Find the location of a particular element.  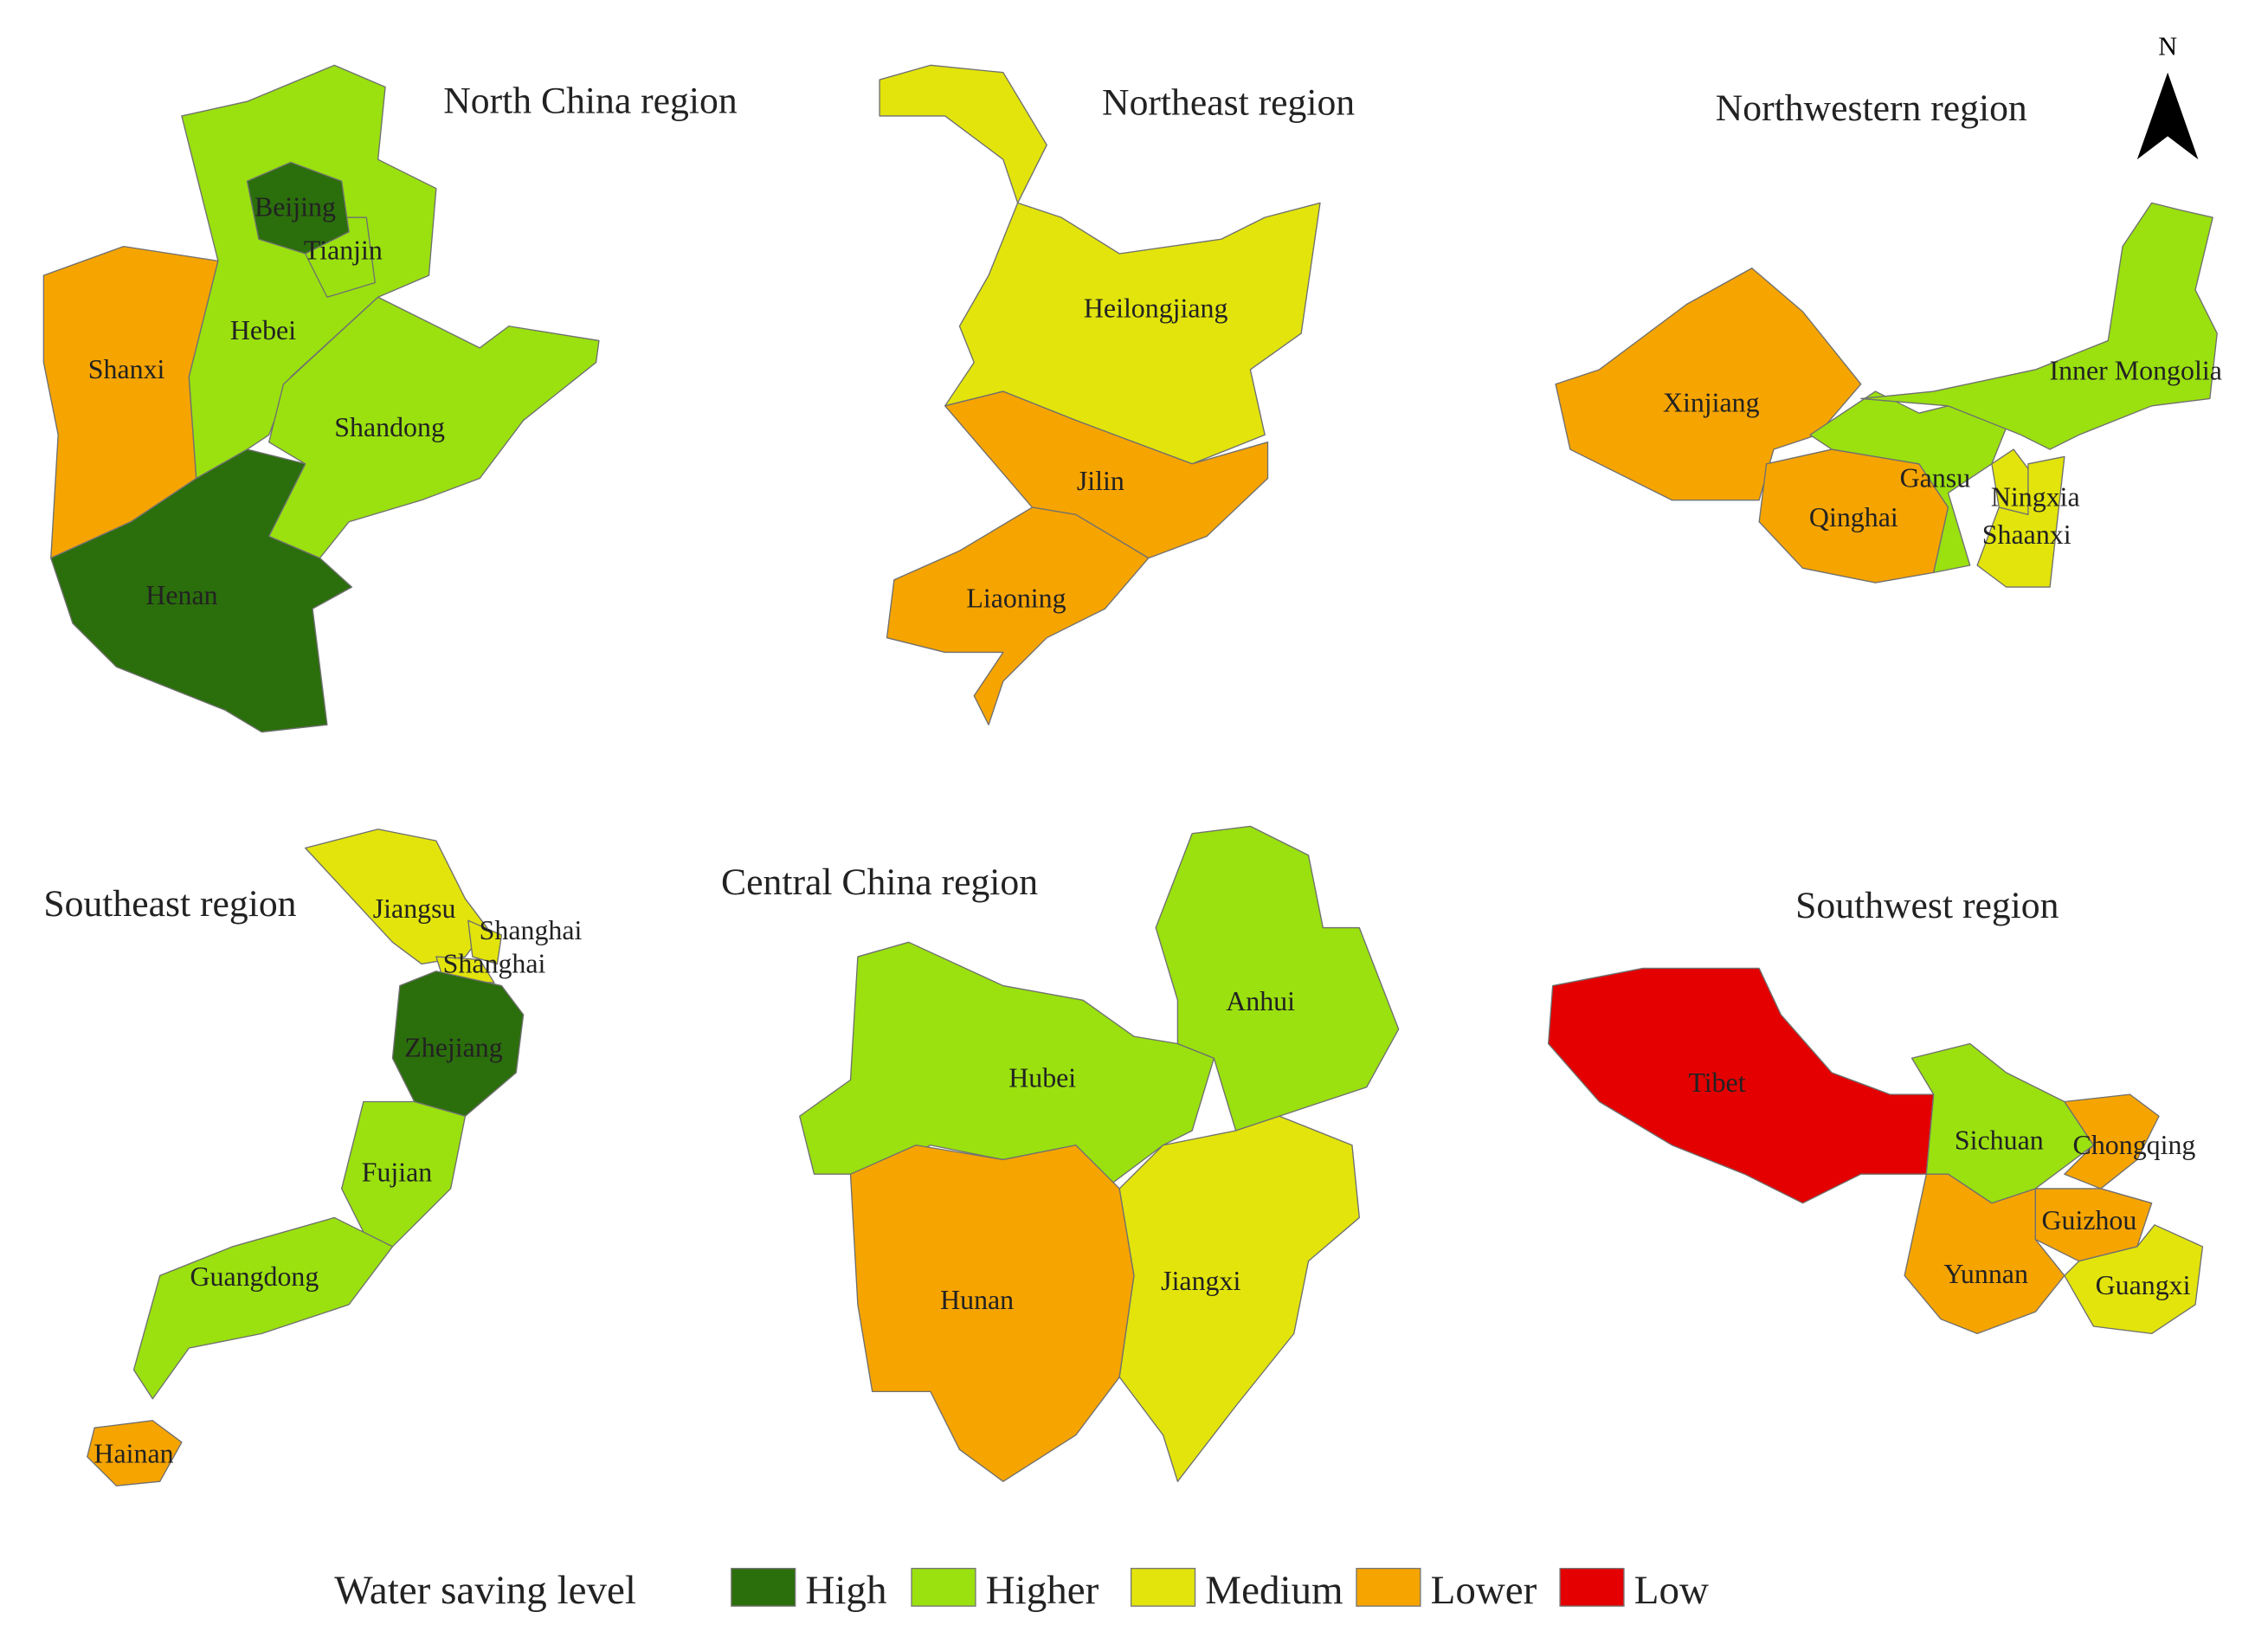

north-arrow is located at coordinates (2167, 116).